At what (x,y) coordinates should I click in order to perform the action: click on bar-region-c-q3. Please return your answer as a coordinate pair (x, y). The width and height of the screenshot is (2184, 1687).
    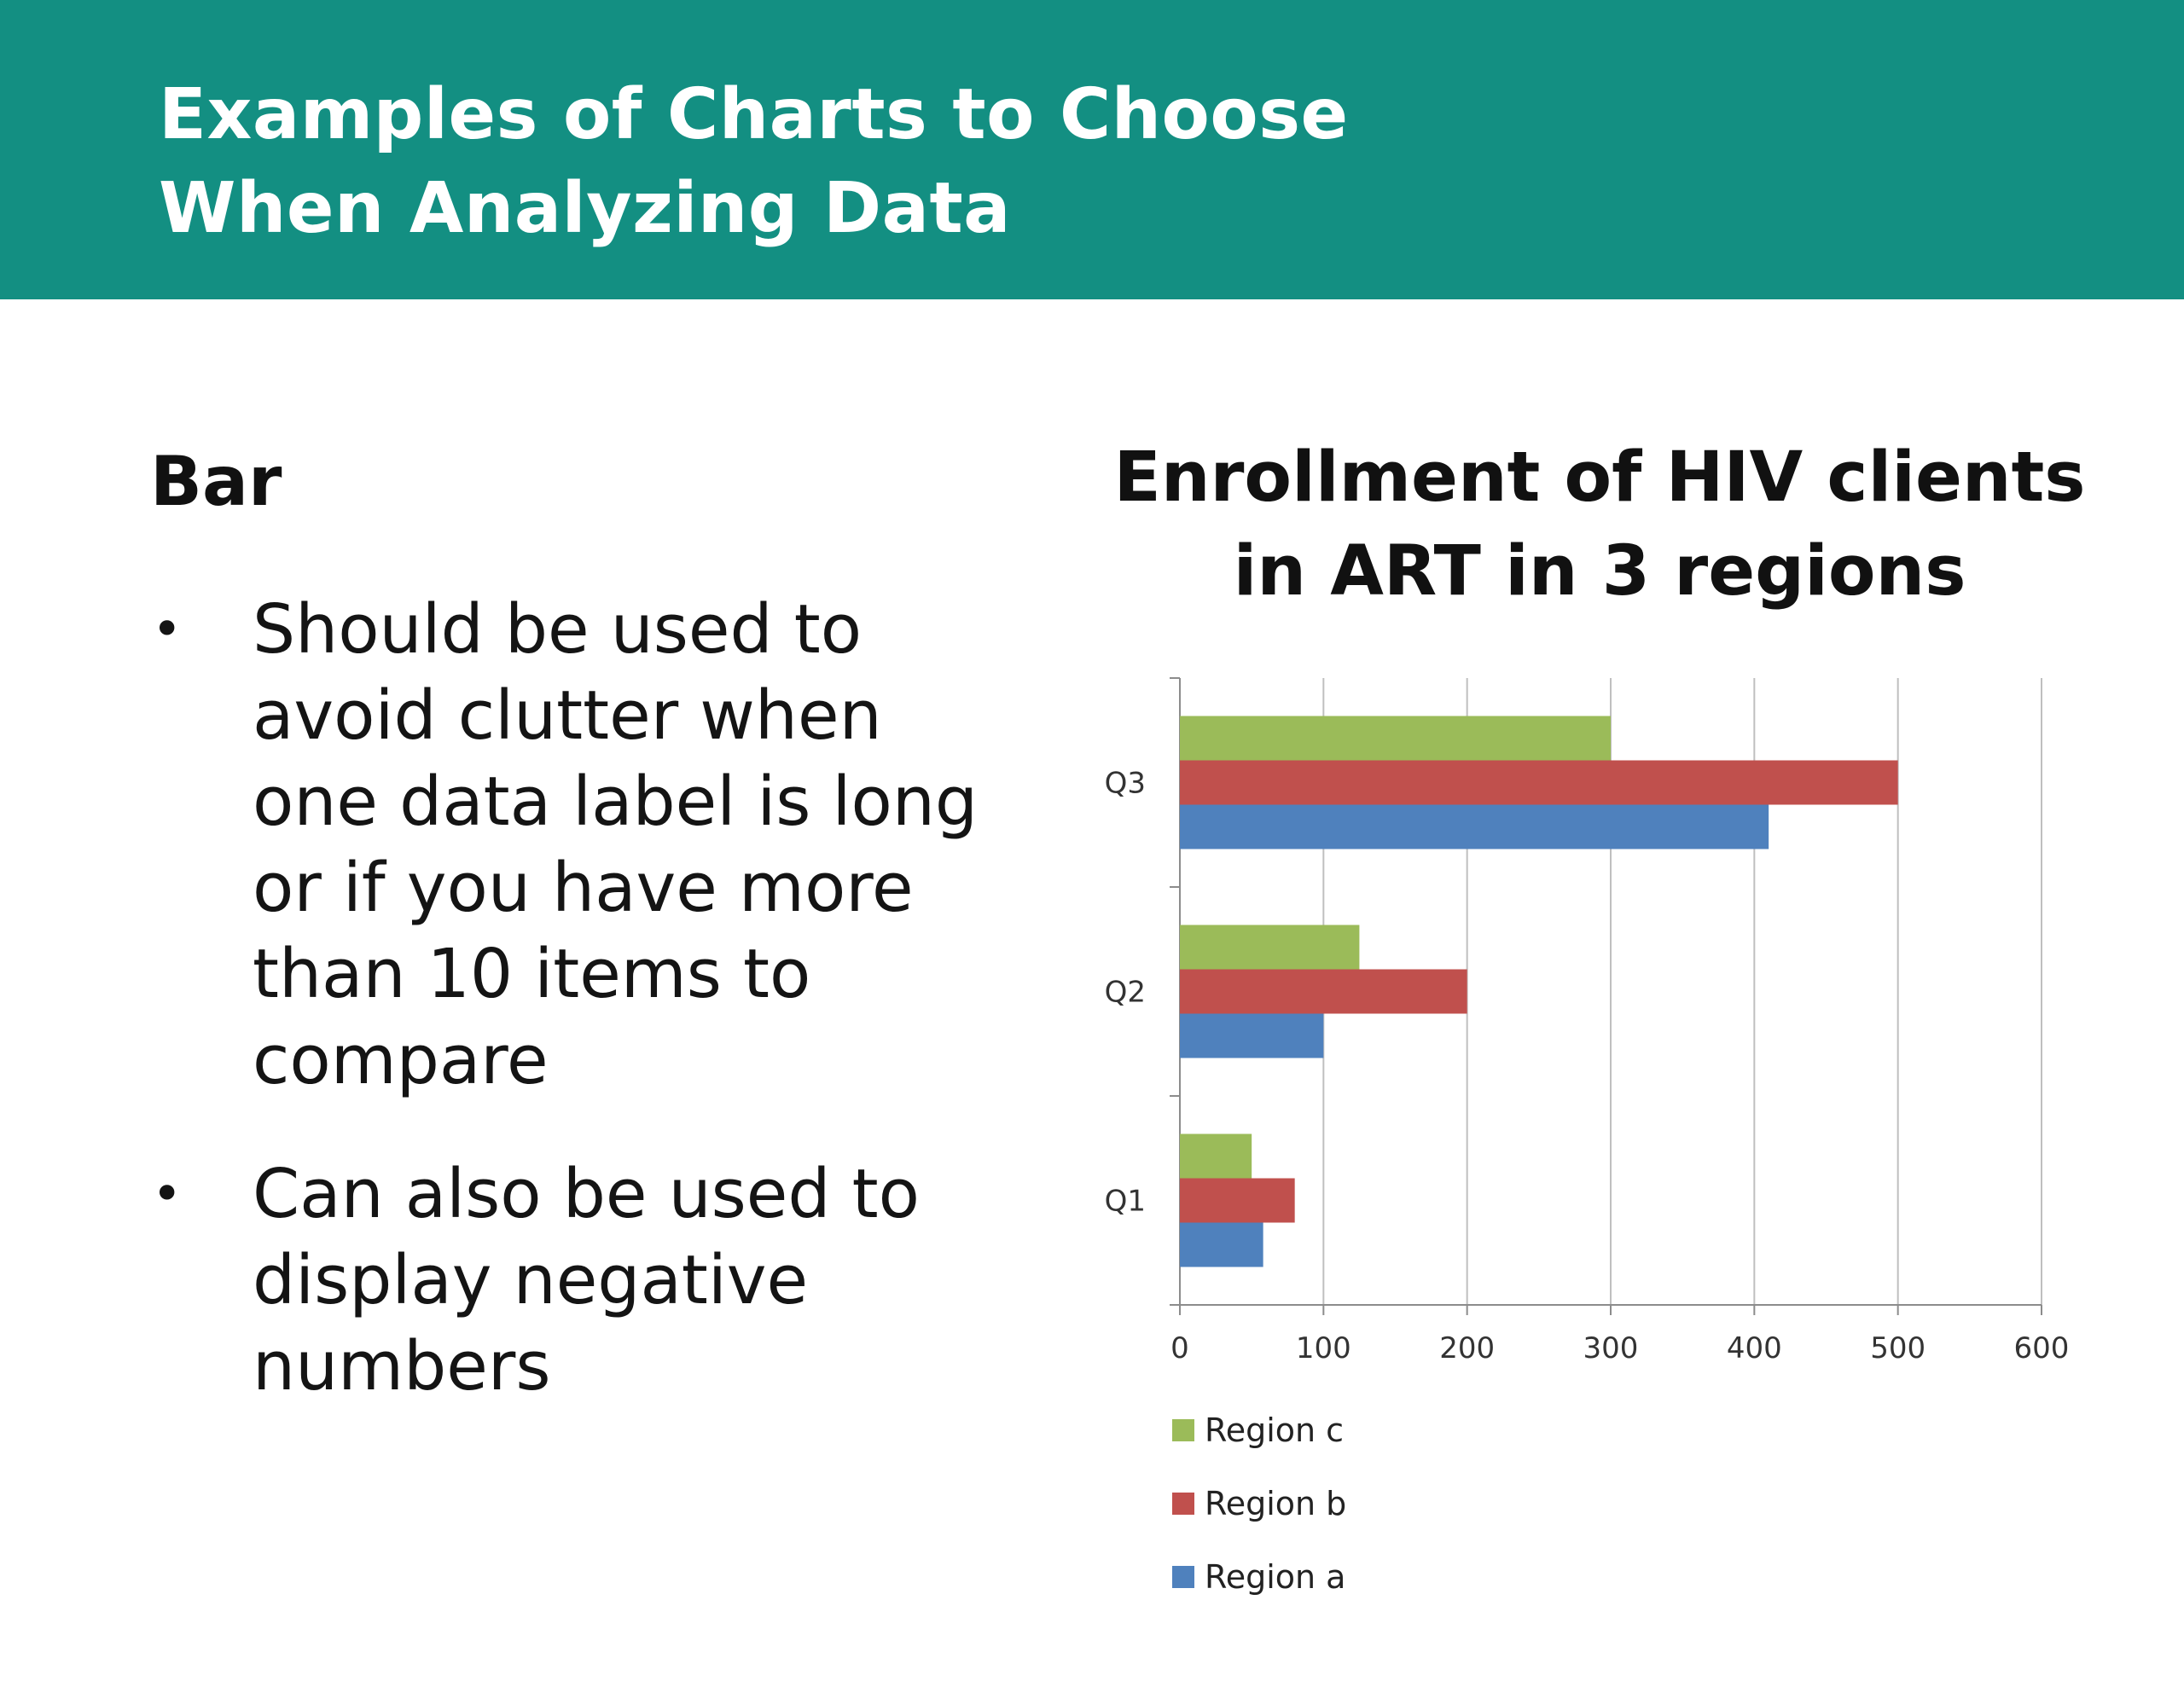
    Looking at the image, I should click on (1395, 739).